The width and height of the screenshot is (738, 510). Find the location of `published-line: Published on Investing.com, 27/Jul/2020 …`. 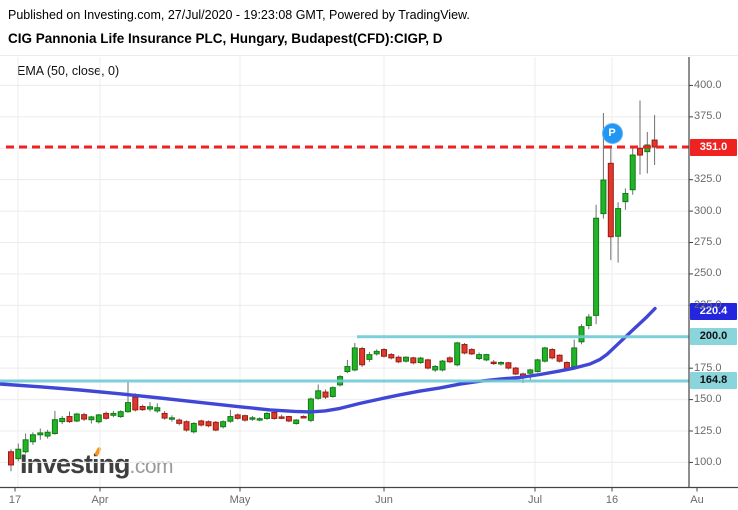

published-line: Published on Investing.com, 27/Jul/2020 … is located at coordinates (239, 15).